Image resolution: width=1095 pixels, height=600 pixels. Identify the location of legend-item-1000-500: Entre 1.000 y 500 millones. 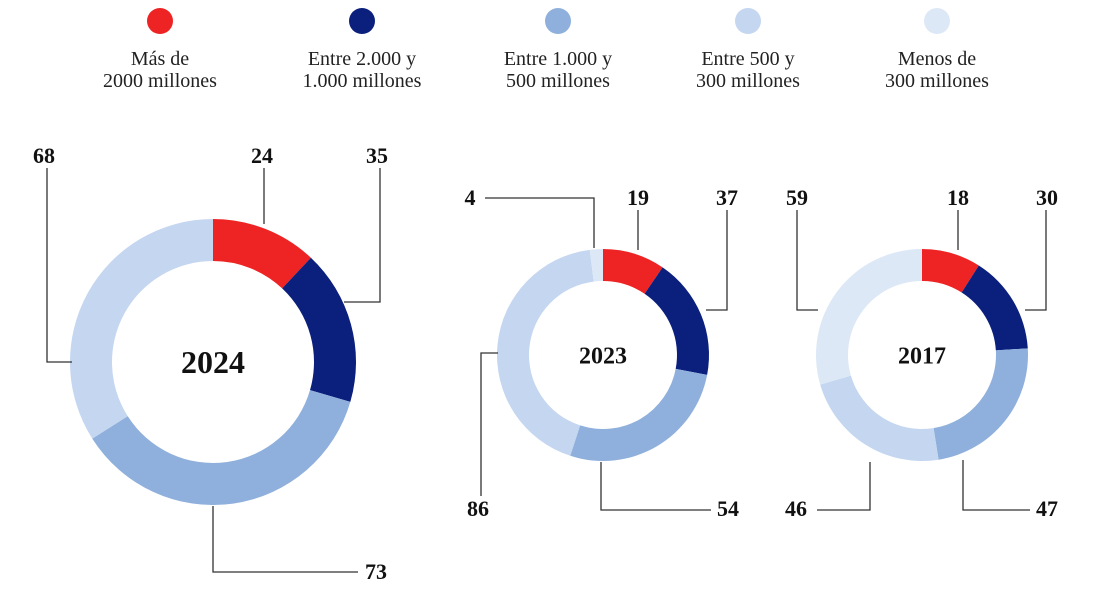
(558, 50).